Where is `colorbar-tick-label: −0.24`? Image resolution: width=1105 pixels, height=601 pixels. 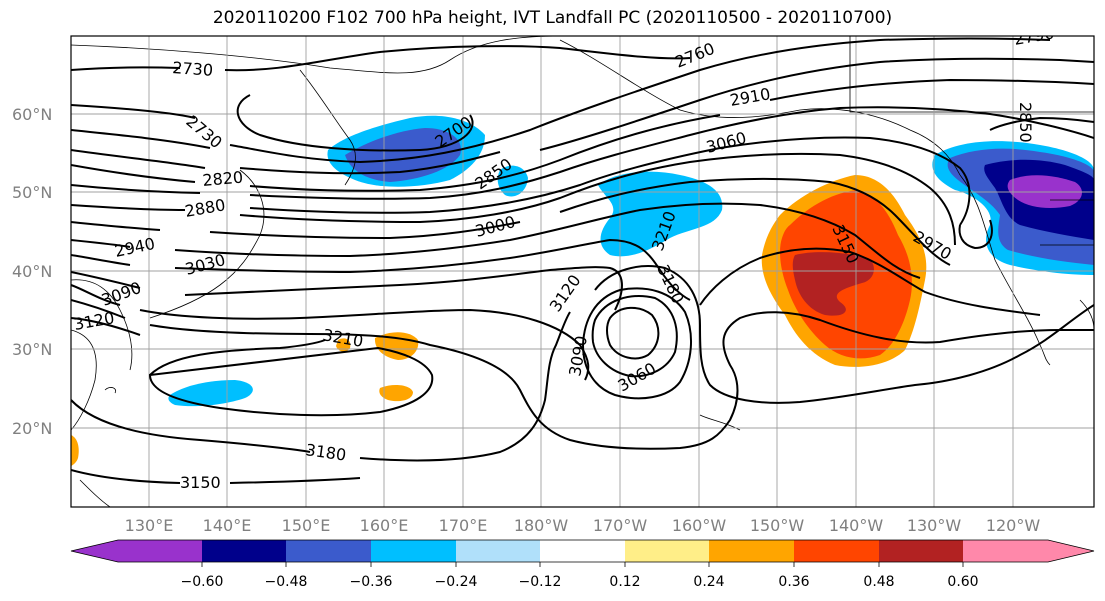
colorbar-tick-label: −0.24 is located at coordinates (456, 582).